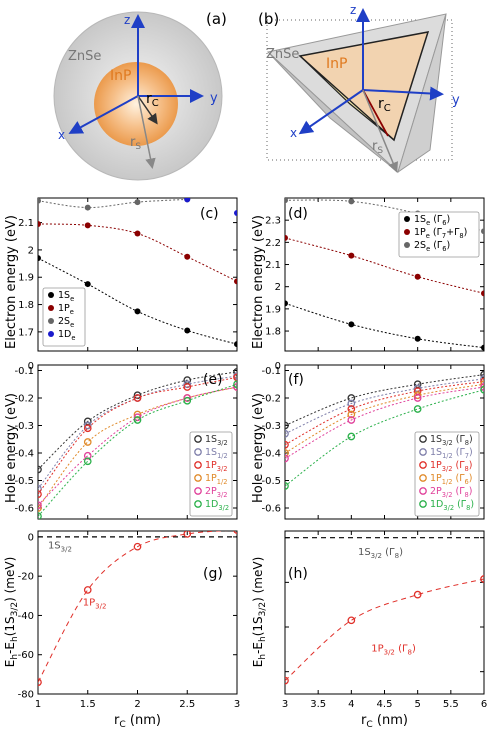 This screenshot has width=490, height=731. Describe the element at coordinates (432, 220) in the screenshot. I see `legend-entry: 1Se (Γ6)` at that location.